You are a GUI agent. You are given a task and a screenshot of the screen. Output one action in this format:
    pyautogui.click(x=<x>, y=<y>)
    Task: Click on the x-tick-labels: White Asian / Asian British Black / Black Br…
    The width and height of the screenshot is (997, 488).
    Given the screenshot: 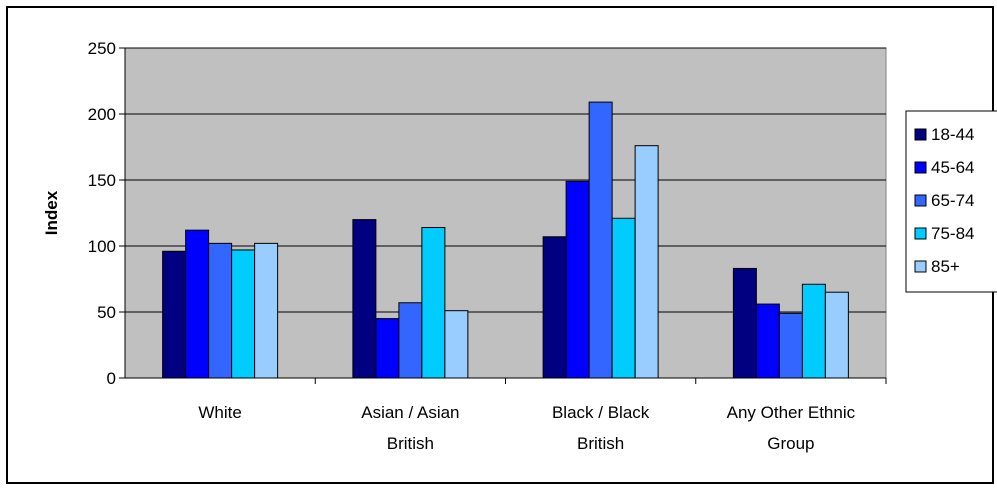 What is the action you would take?
    pyautogui.click(x=526, y=428)
    